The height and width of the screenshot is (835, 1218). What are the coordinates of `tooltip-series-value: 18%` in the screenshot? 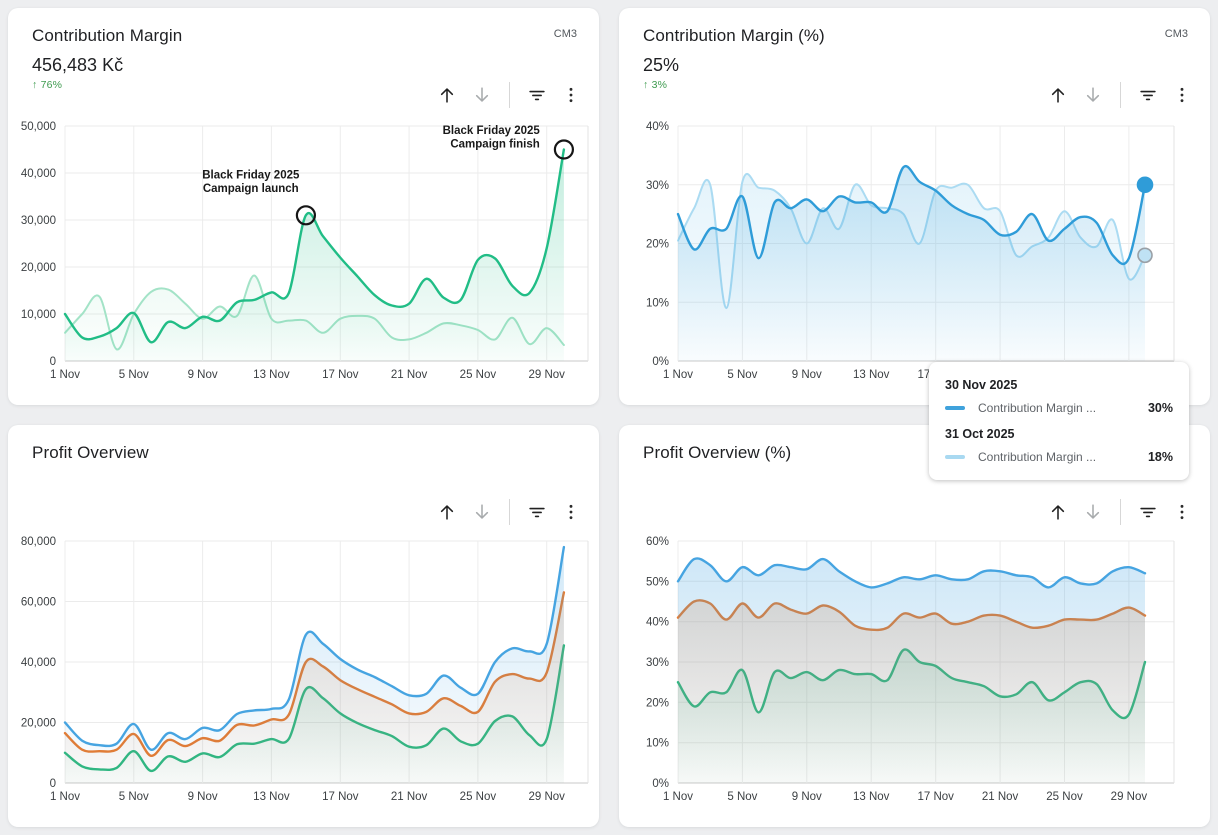 It's located at (1160, 457).